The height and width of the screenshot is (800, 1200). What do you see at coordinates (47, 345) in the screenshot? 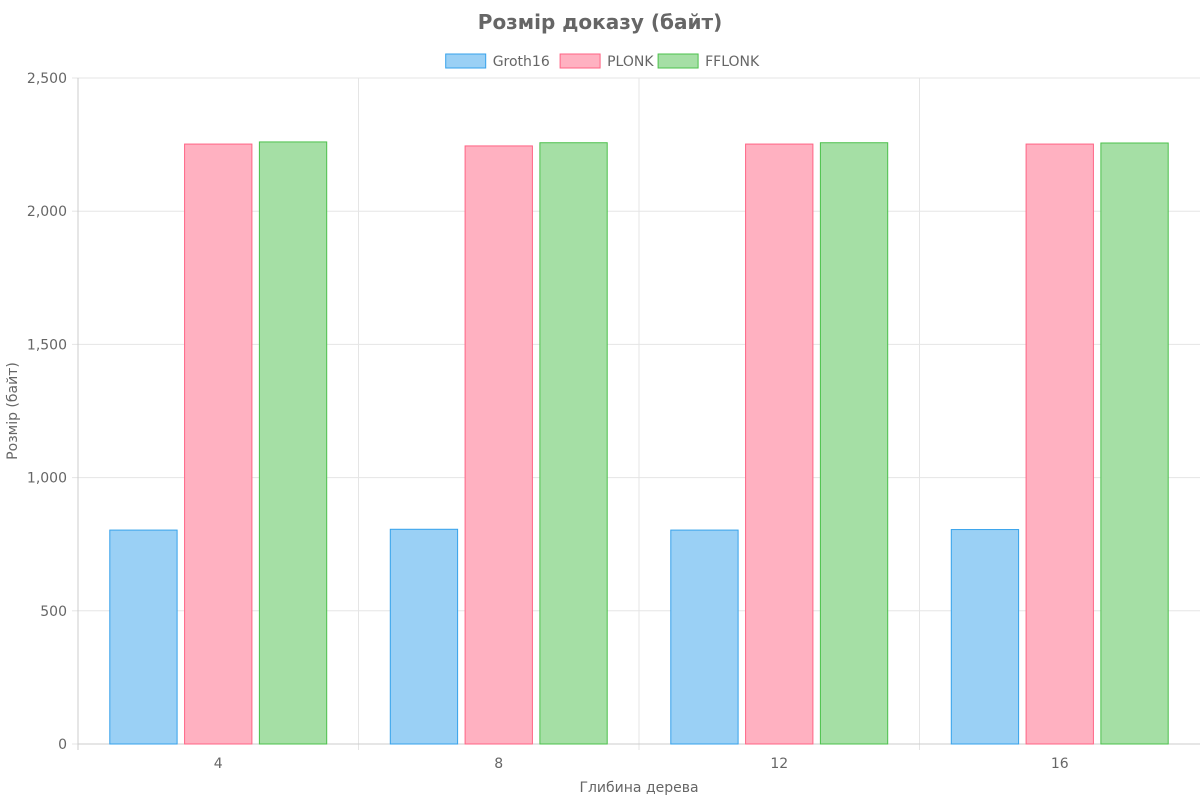
I see `y-tick-label: 1,500` at bounding box center [47, 345].